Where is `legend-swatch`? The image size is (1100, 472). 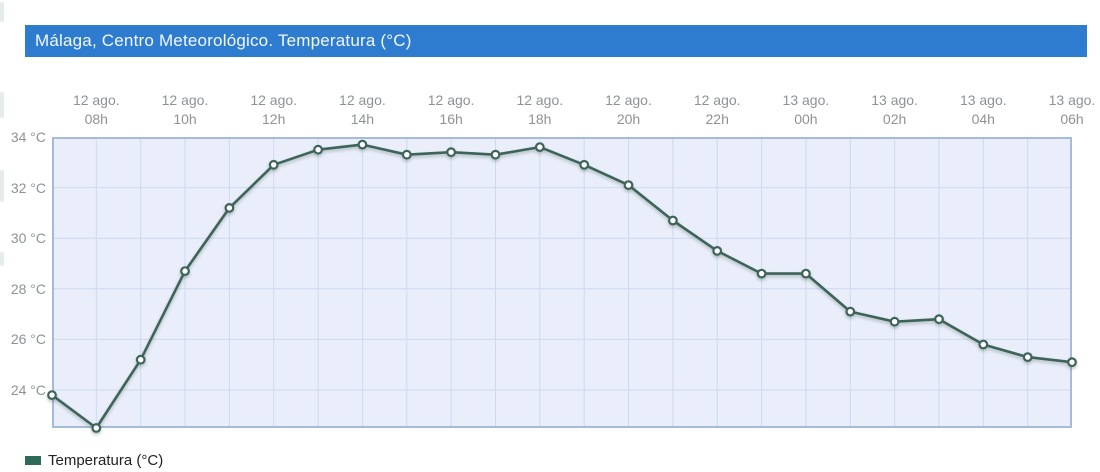
legend-swatch is located at coordinates (33, 460).